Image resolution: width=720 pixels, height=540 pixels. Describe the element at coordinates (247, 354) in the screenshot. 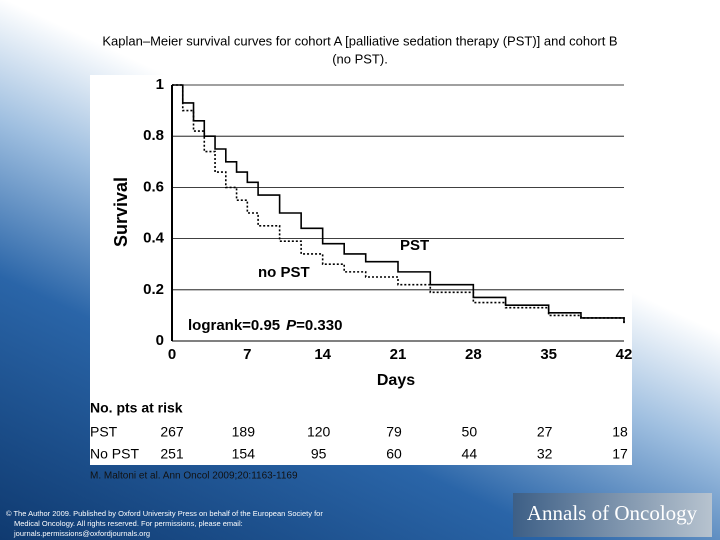

I see `x-tick-label: 7` at that location.